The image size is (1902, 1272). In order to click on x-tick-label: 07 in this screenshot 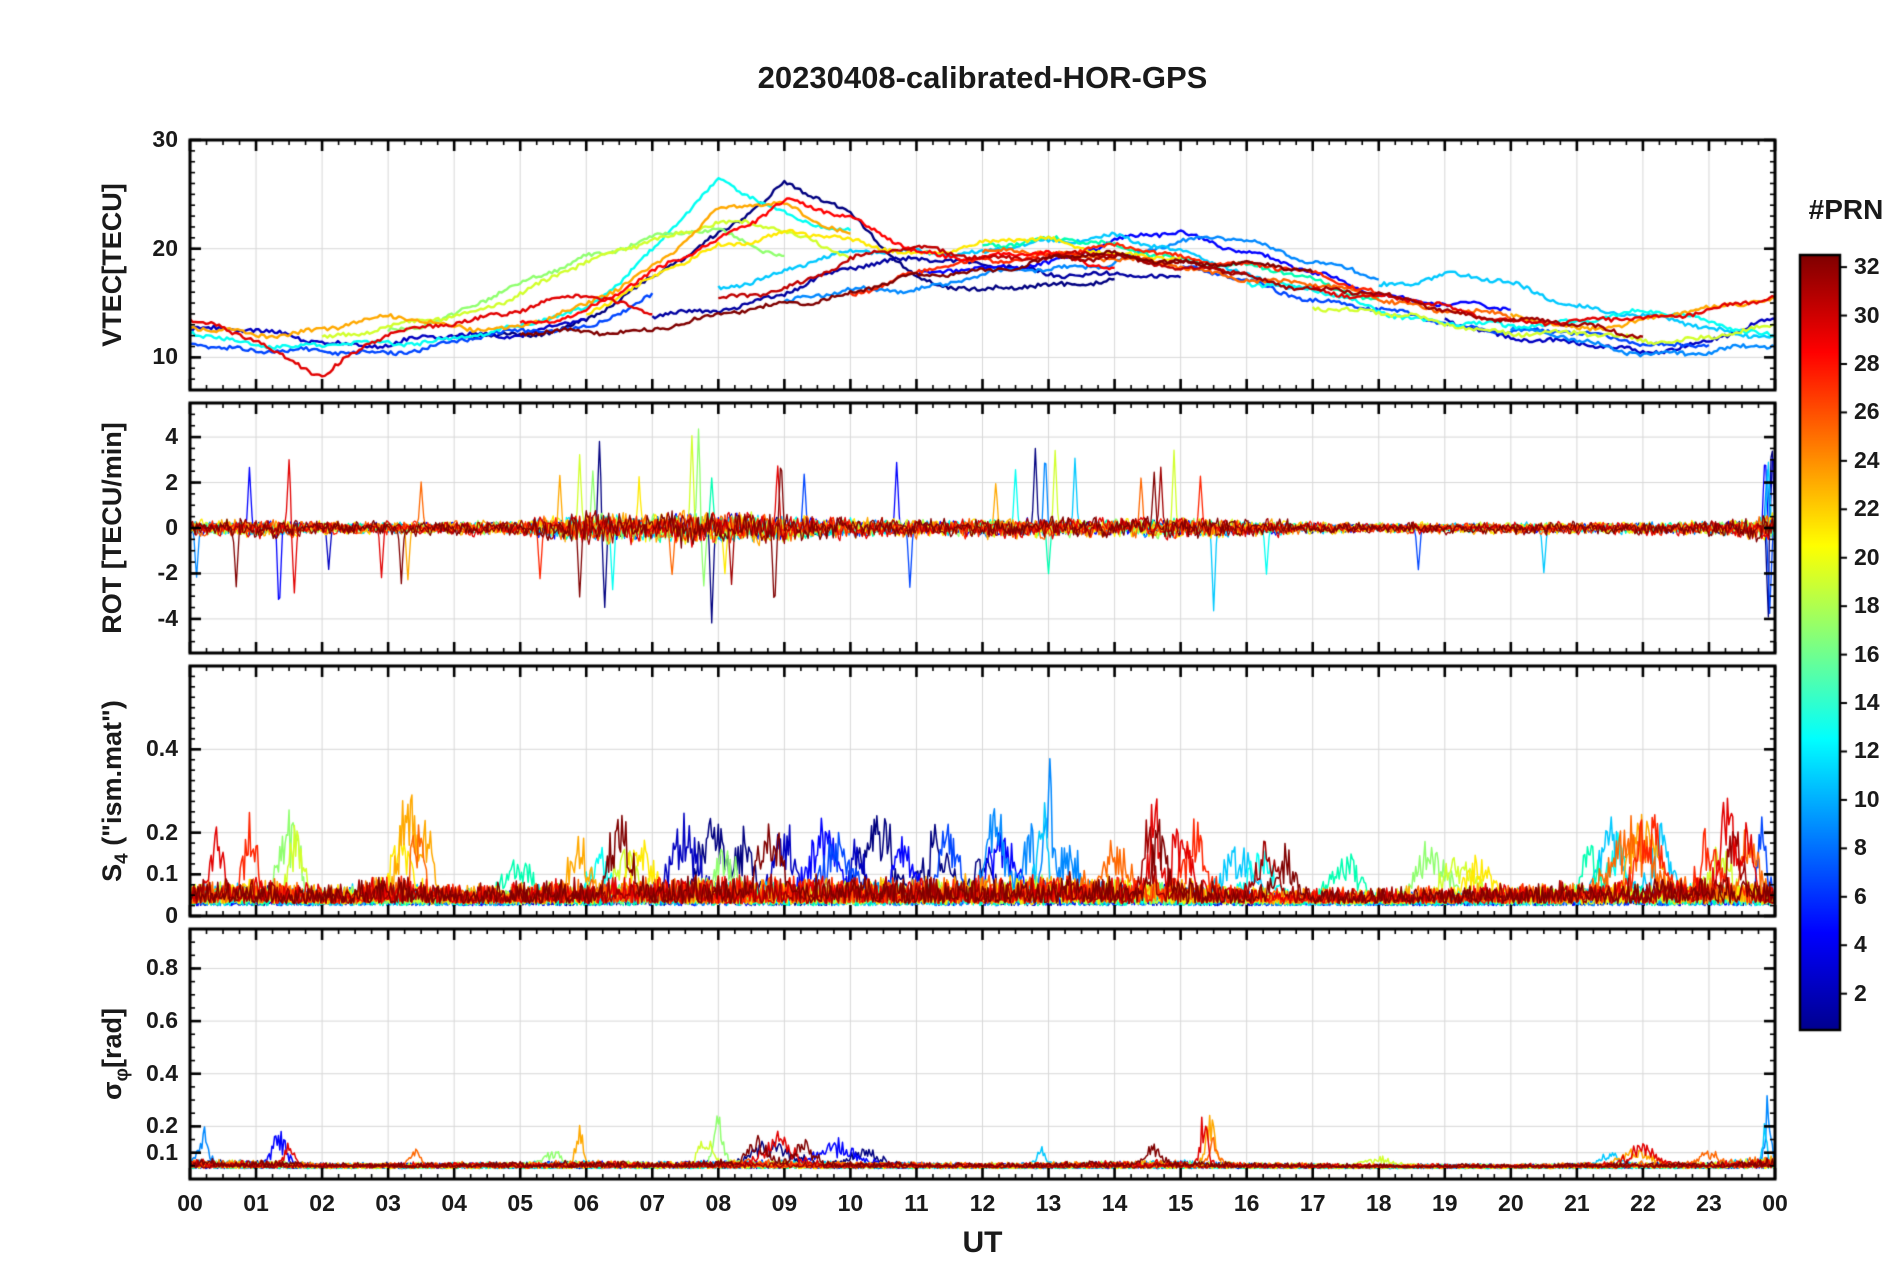, I will do `click(652, 1203)`.